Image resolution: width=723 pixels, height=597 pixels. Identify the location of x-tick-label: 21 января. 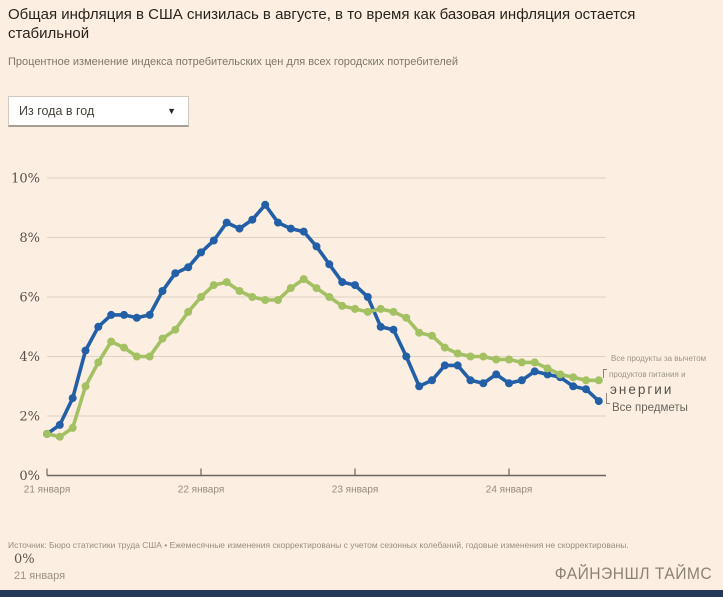
(47, 490).